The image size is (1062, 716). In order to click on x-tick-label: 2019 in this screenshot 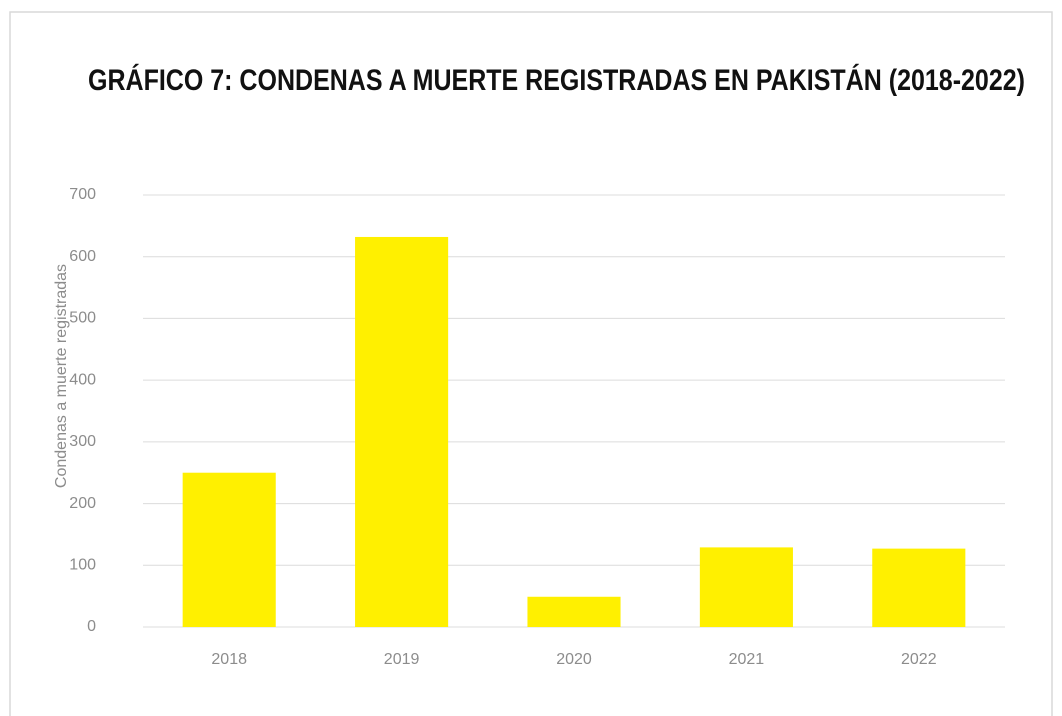, I will do `click(402, 659)`.